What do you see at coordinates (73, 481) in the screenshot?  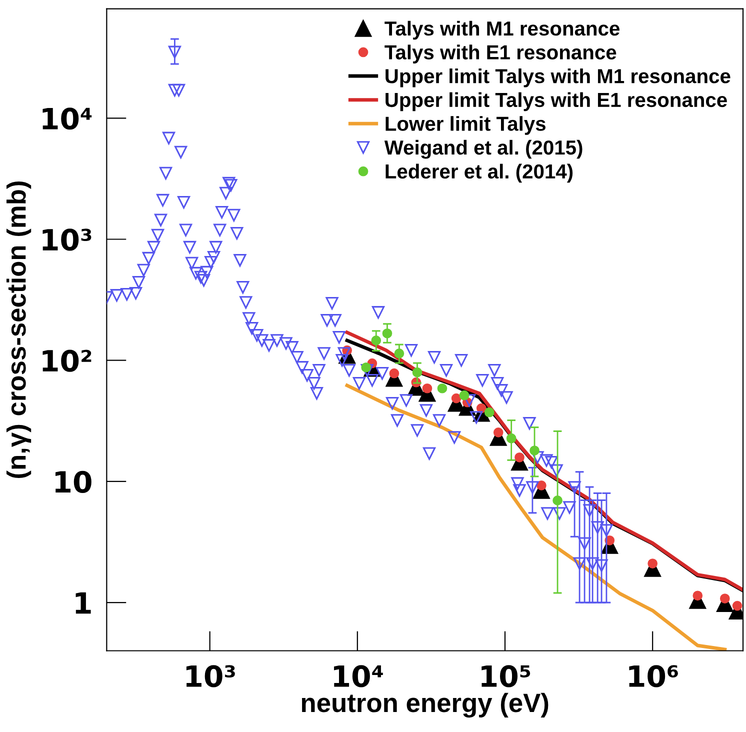 I see `y-tick-label: 10` at bounding box center [73, 481].